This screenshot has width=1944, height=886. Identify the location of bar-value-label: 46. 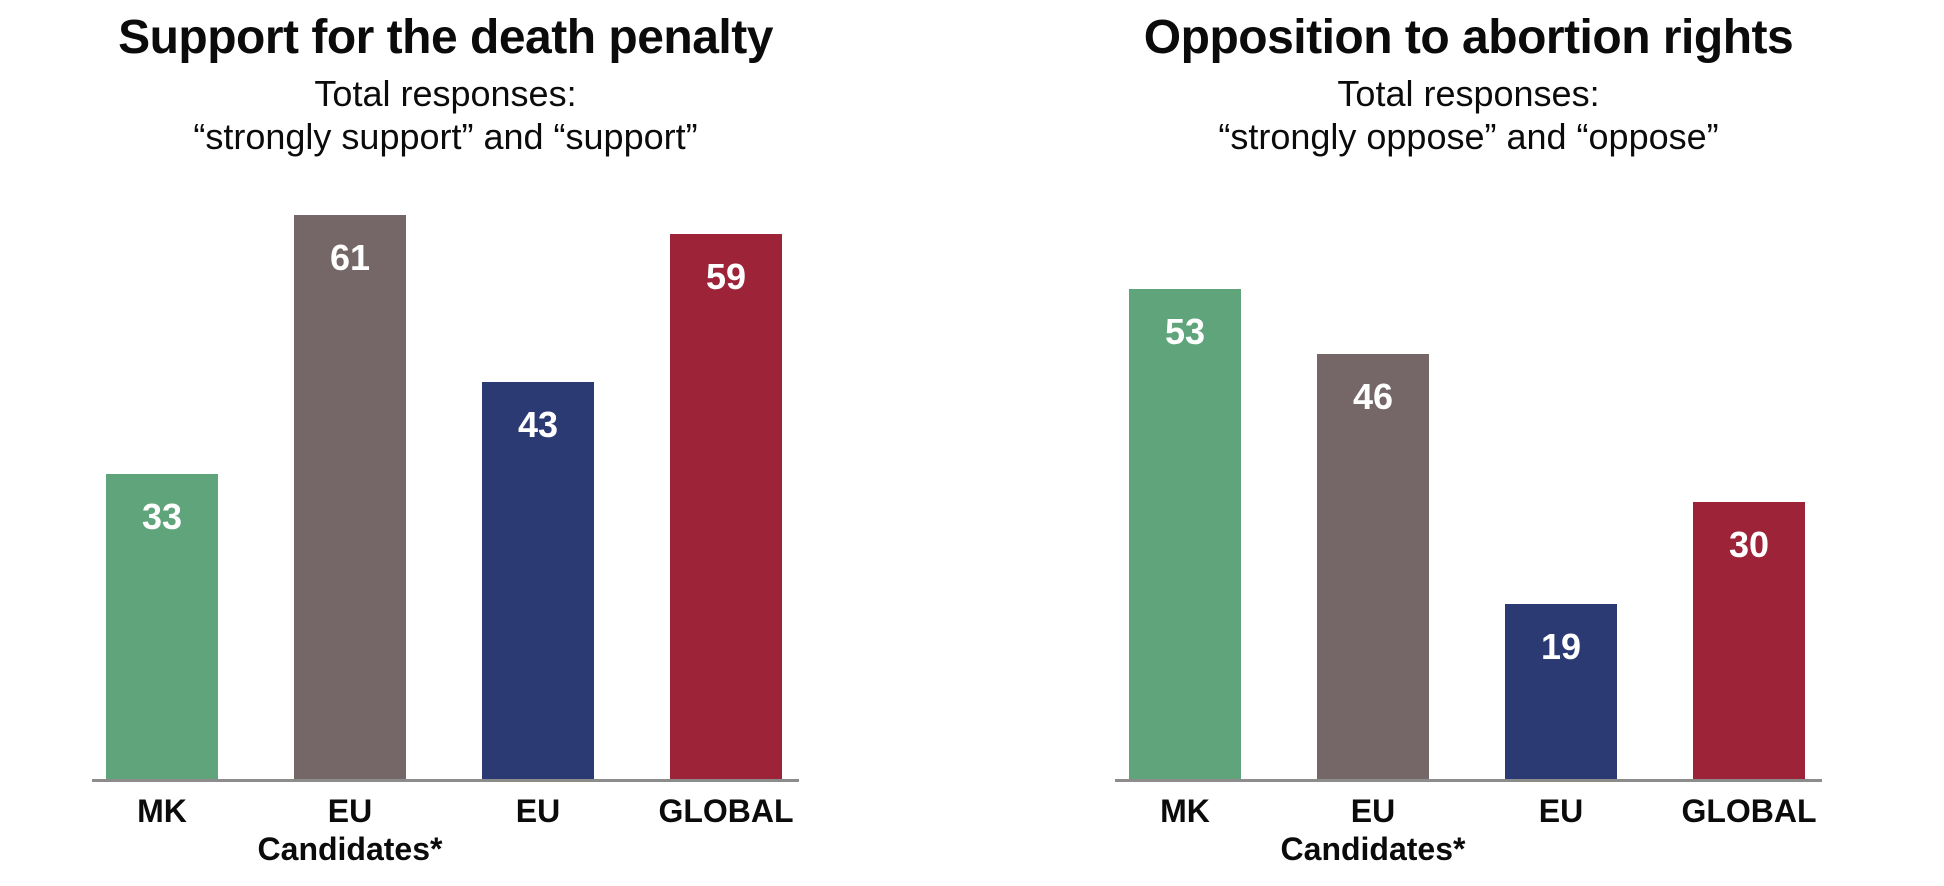
(1373, 396).